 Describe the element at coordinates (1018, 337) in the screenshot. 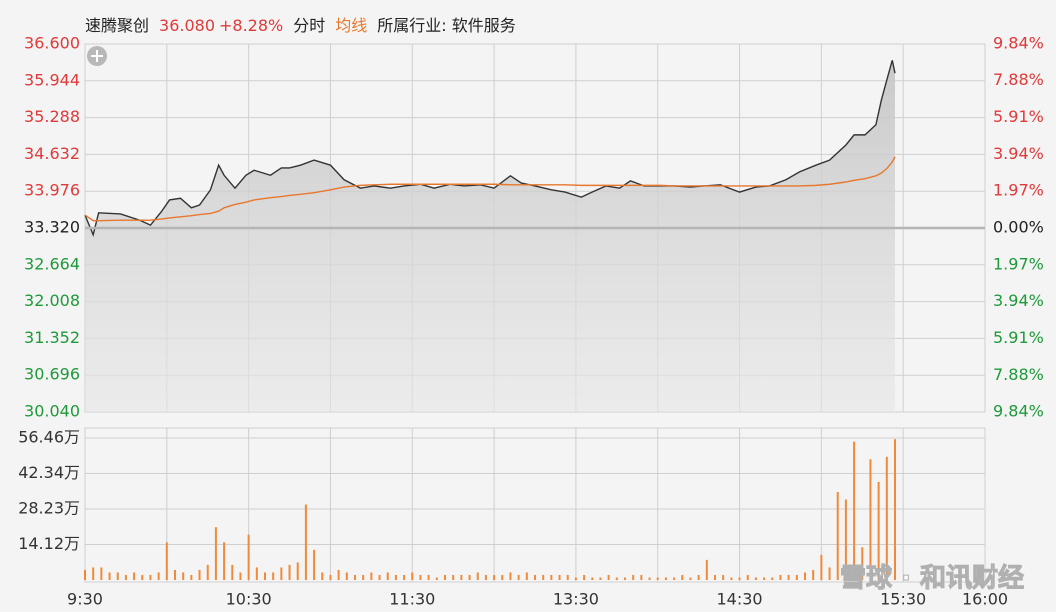

I see `y2-tick-label: 5.91%` at that location.